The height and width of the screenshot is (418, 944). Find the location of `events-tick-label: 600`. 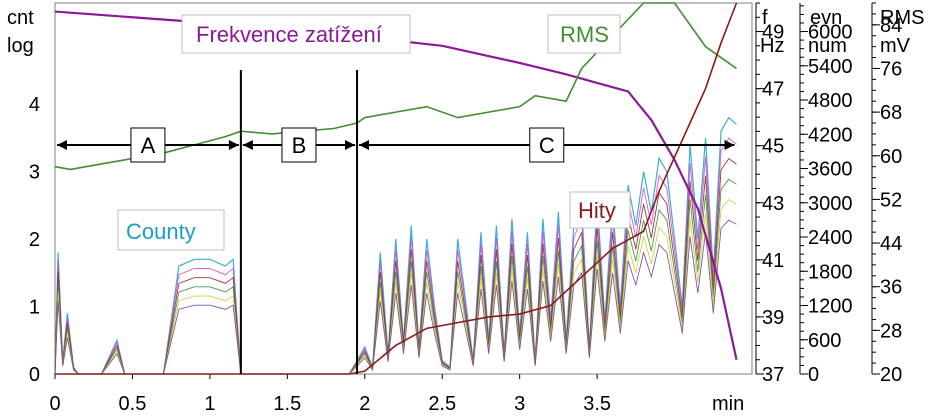

events-tick-label: 600 is located at coordinates (824, 341).